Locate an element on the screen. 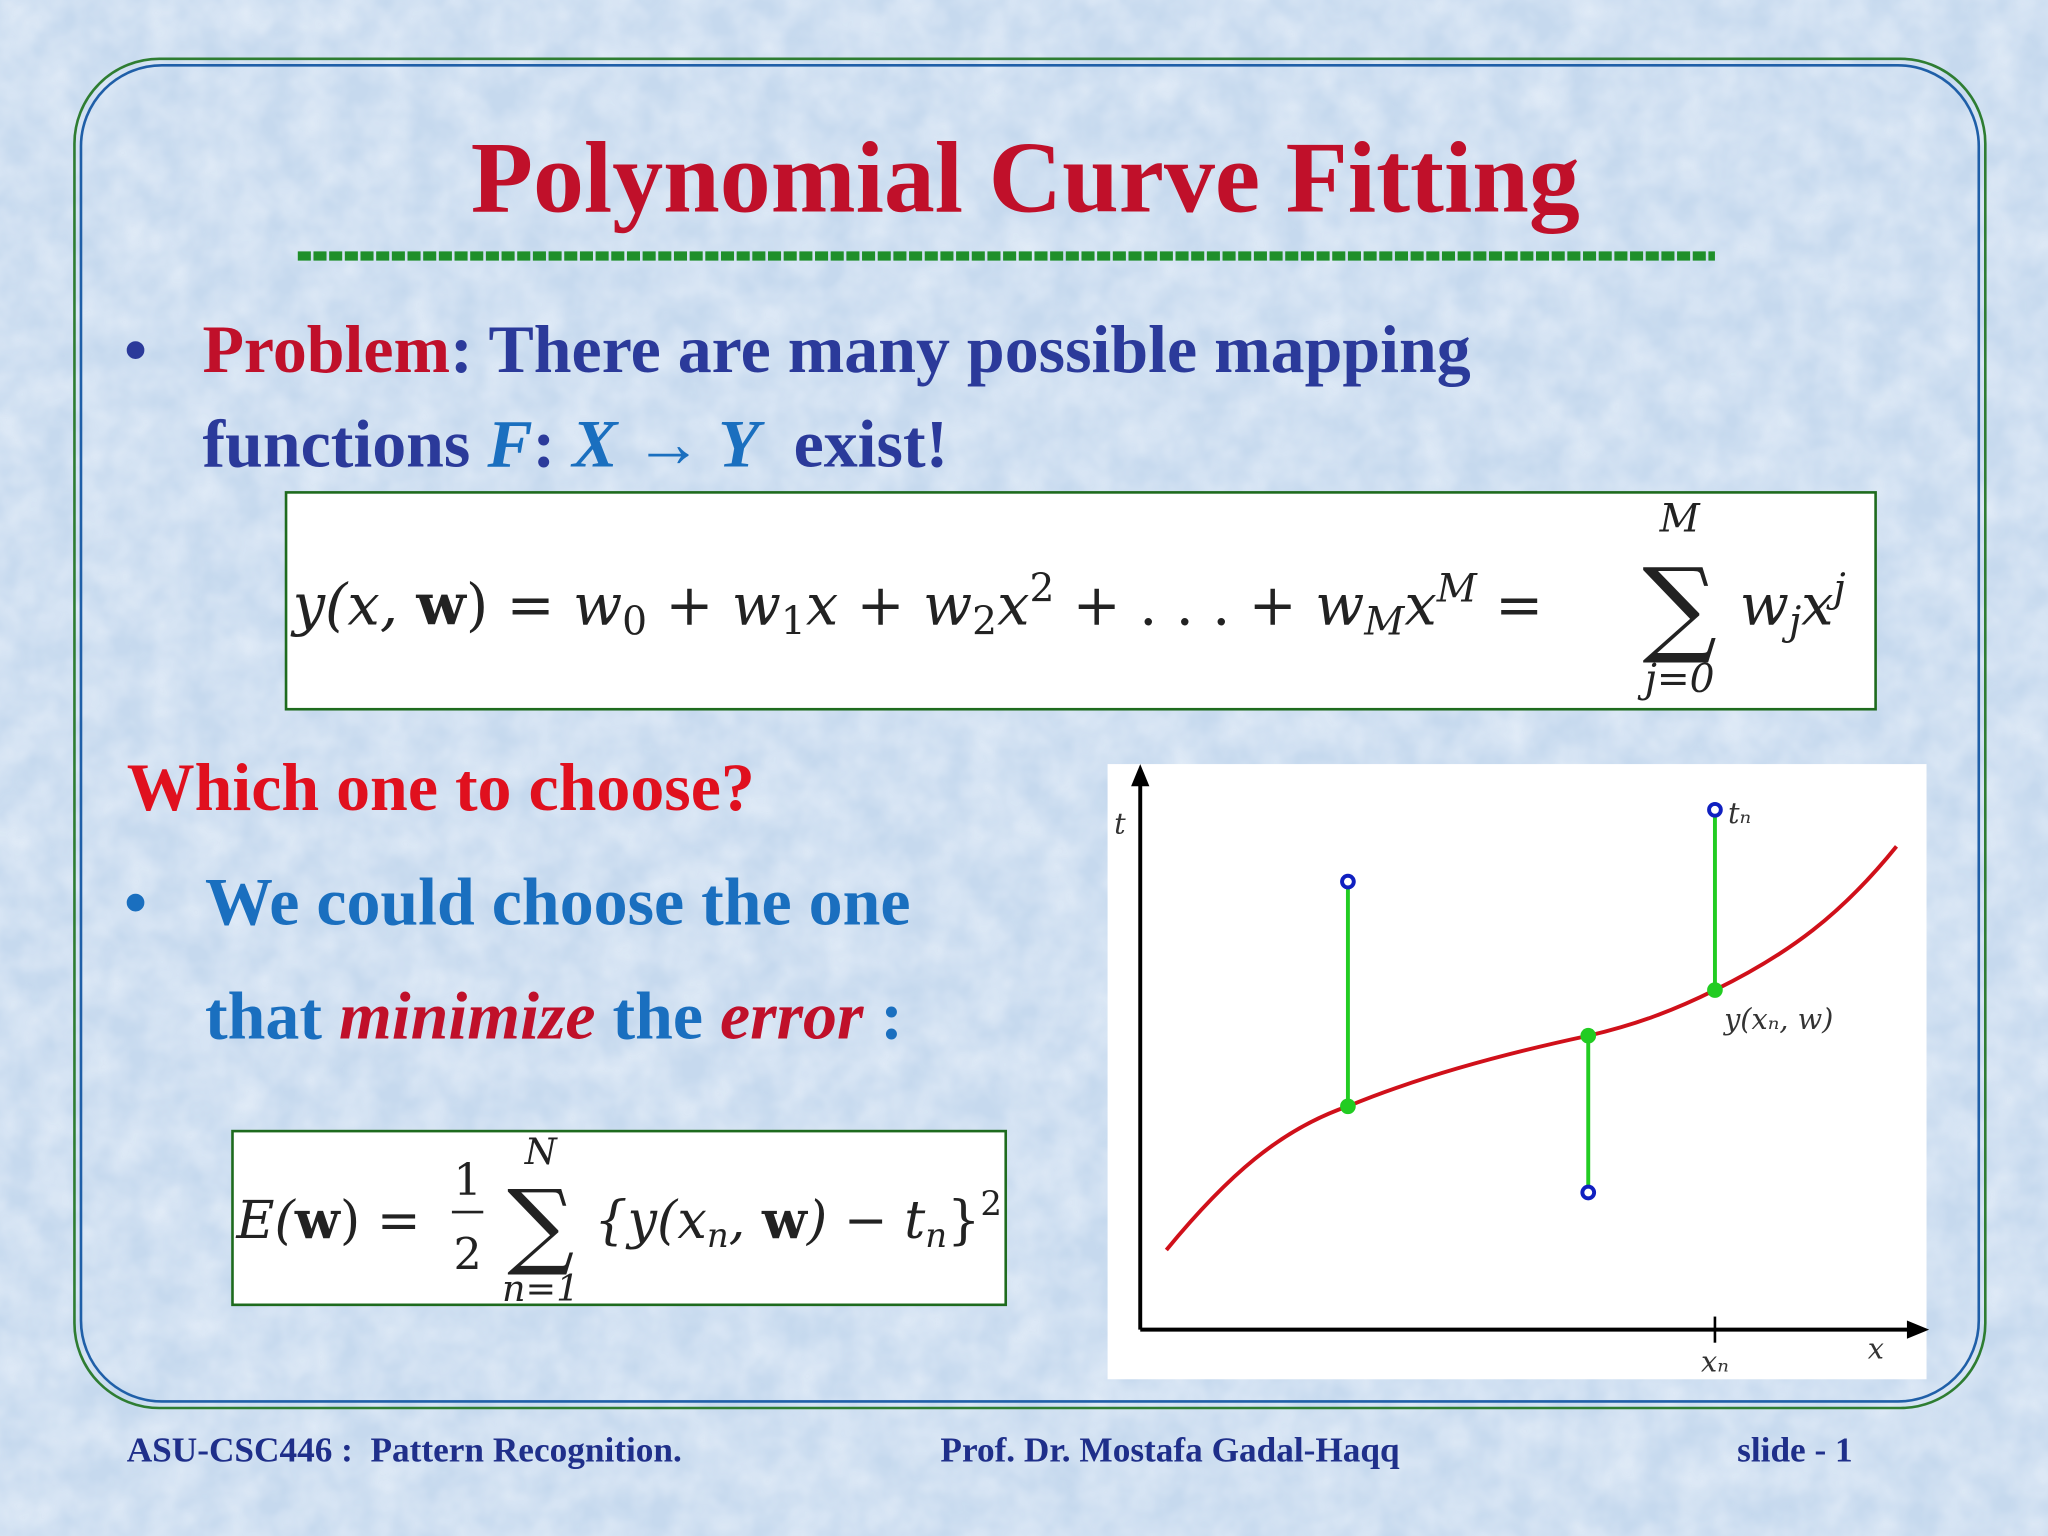 The height and width of the screenshot is (1536, 2048). formula: E(w) = is located at coordinates (336, 1220).